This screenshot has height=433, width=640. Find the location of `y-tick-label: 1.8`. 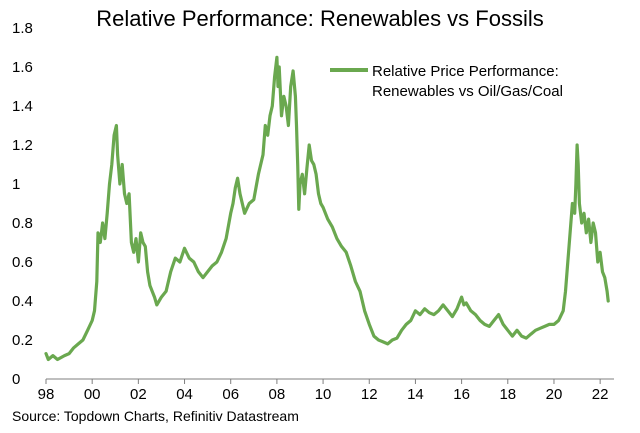

y-tick-label: 1.8 is located at coordinates (22, 28).